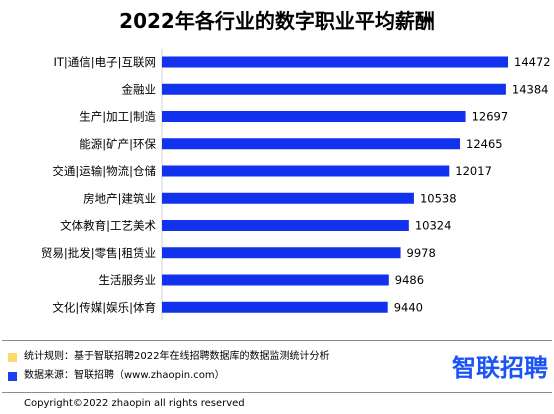 Image resolution: width=554 pixels, height=414 pixels. Describe the element at coordinates (128, 280) in the screenshot. I see `category-label: 生活服务业` at that location.